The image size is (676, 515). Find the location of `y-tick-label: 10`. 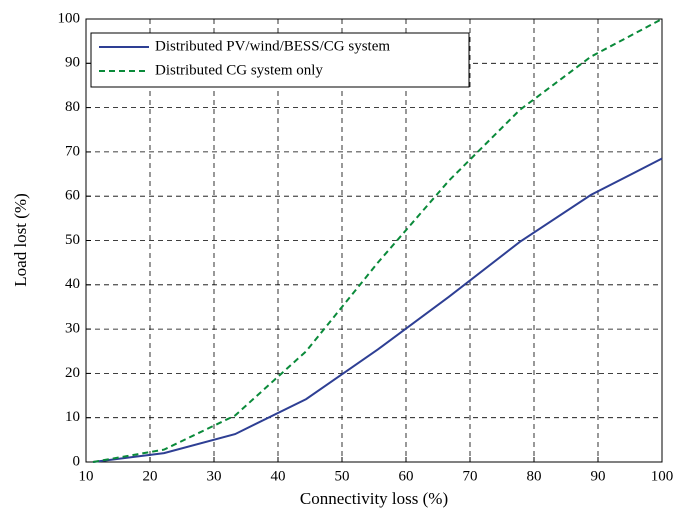

y-tick-label: 10 is located at coordinates (72, 417).